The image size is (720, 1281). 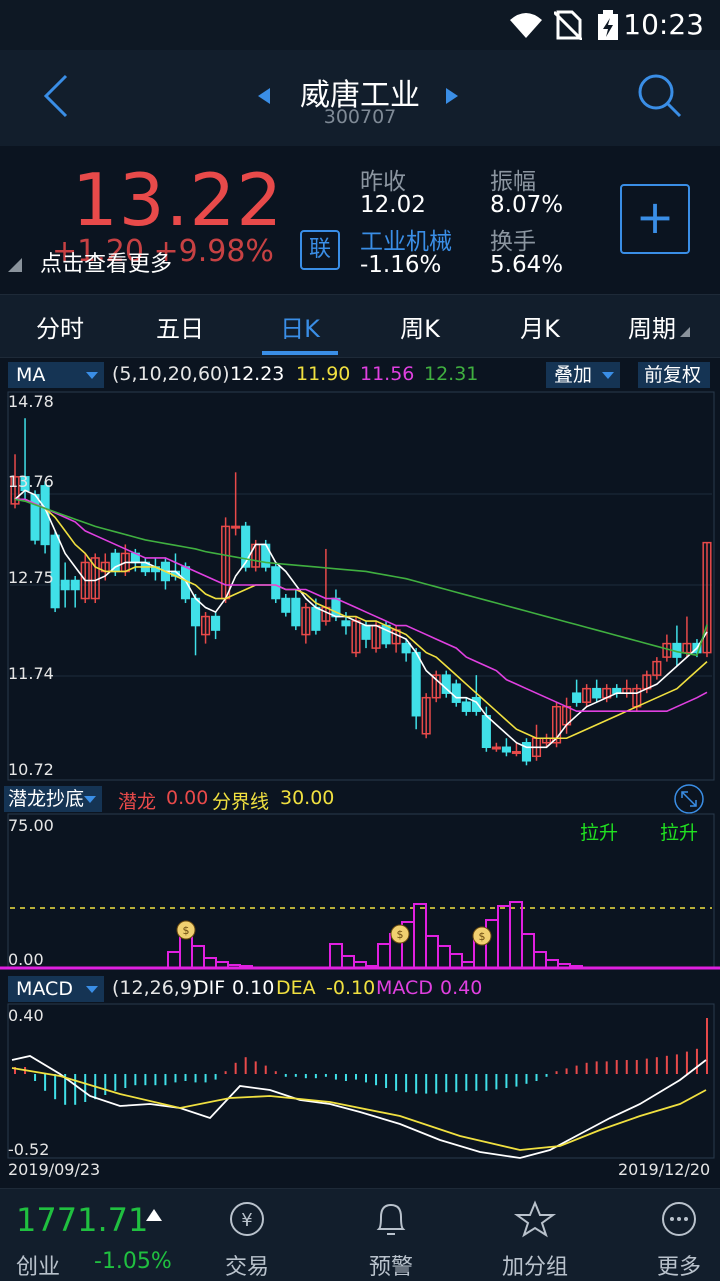 What do you see at coordinates (527, 265) in the screenshot?
I see `turnover-value: 5.64%` at bounding box center [527, 265].